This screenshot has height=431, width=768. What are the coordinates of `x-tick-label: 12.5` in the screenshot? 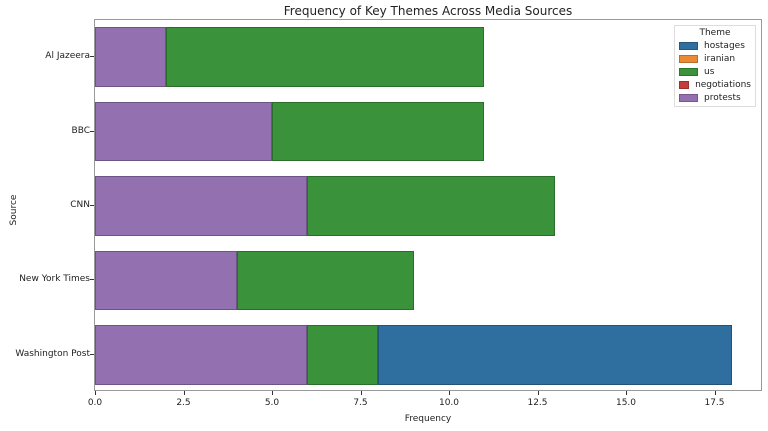 It's located at (537, 403).